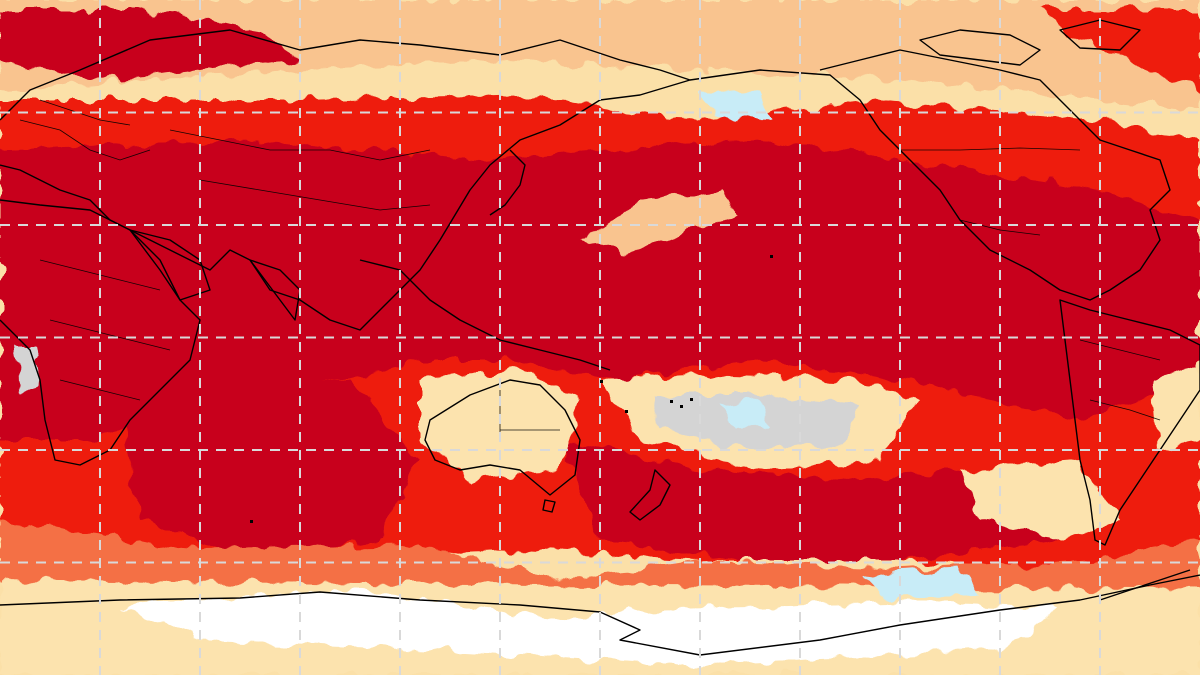 This screenshot has width=1200, height=675. I want to click on coast-tasmania, so click(549, 506).